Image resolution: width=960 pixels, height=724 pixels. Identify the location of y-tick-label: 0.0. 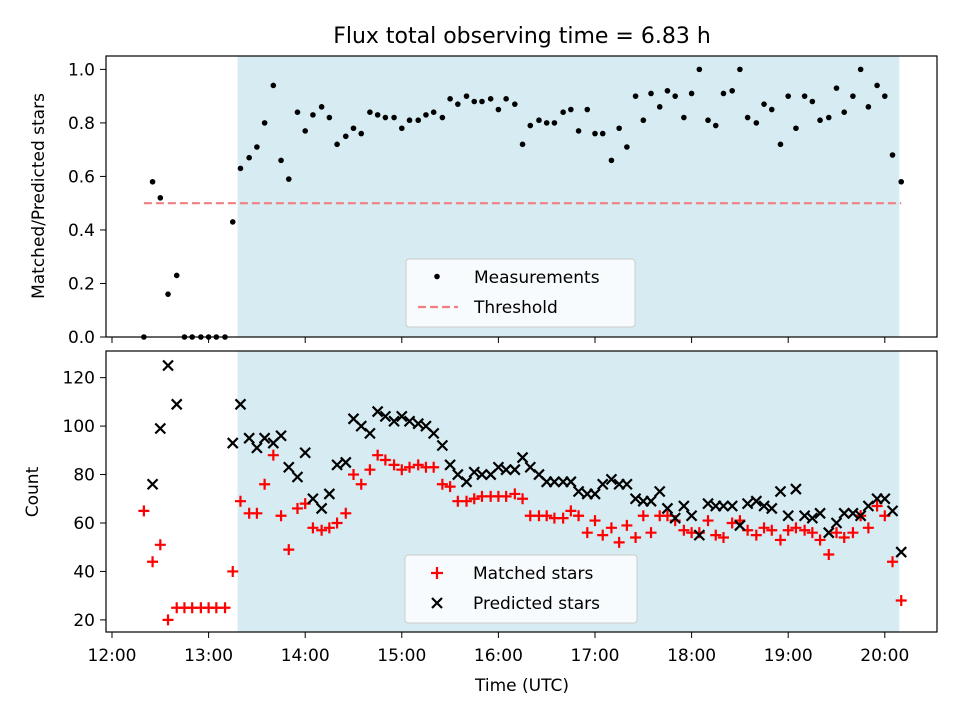
(81, 338).